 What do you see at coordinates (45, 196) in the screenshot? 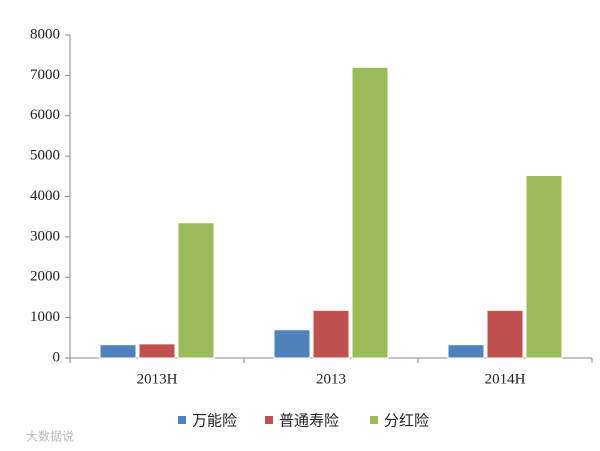
I see `y-tick-label: 4000` at bounding box center [45, 196].